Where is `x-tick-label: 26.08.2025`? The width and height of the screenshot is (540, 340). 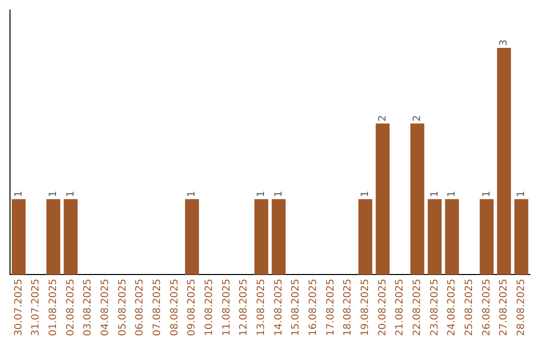
x-tick-label: 26.08.2025 is located at coordinates (486, 307).